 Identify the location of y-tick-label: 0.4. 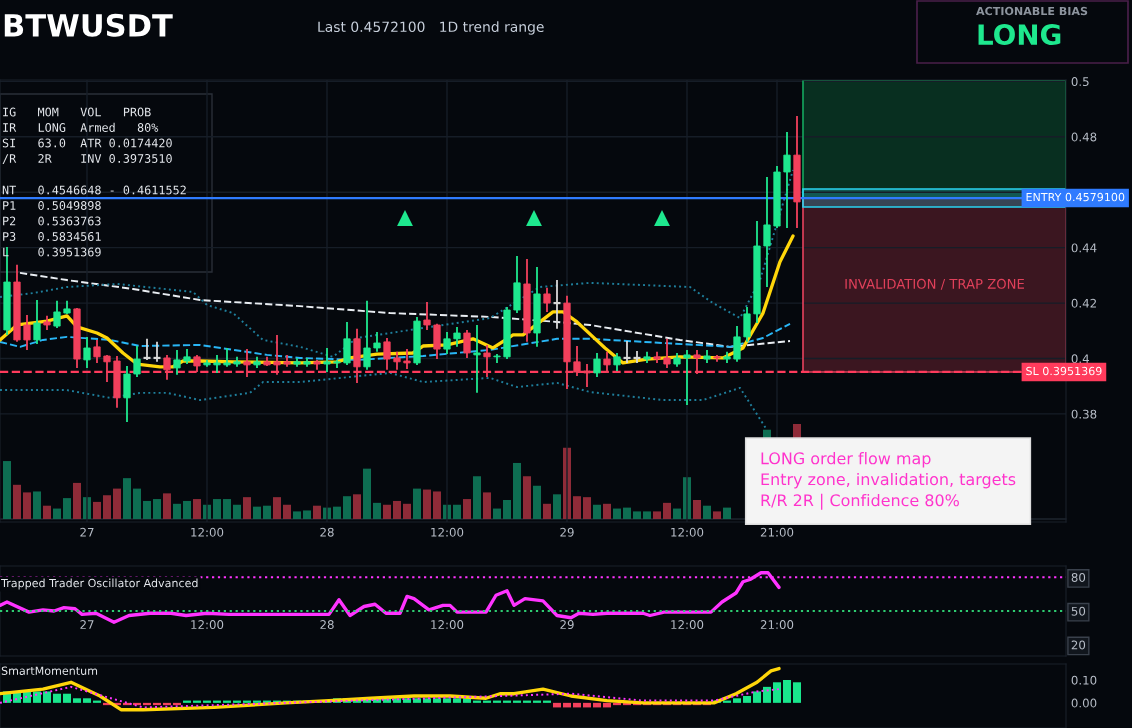
(1080, 359).